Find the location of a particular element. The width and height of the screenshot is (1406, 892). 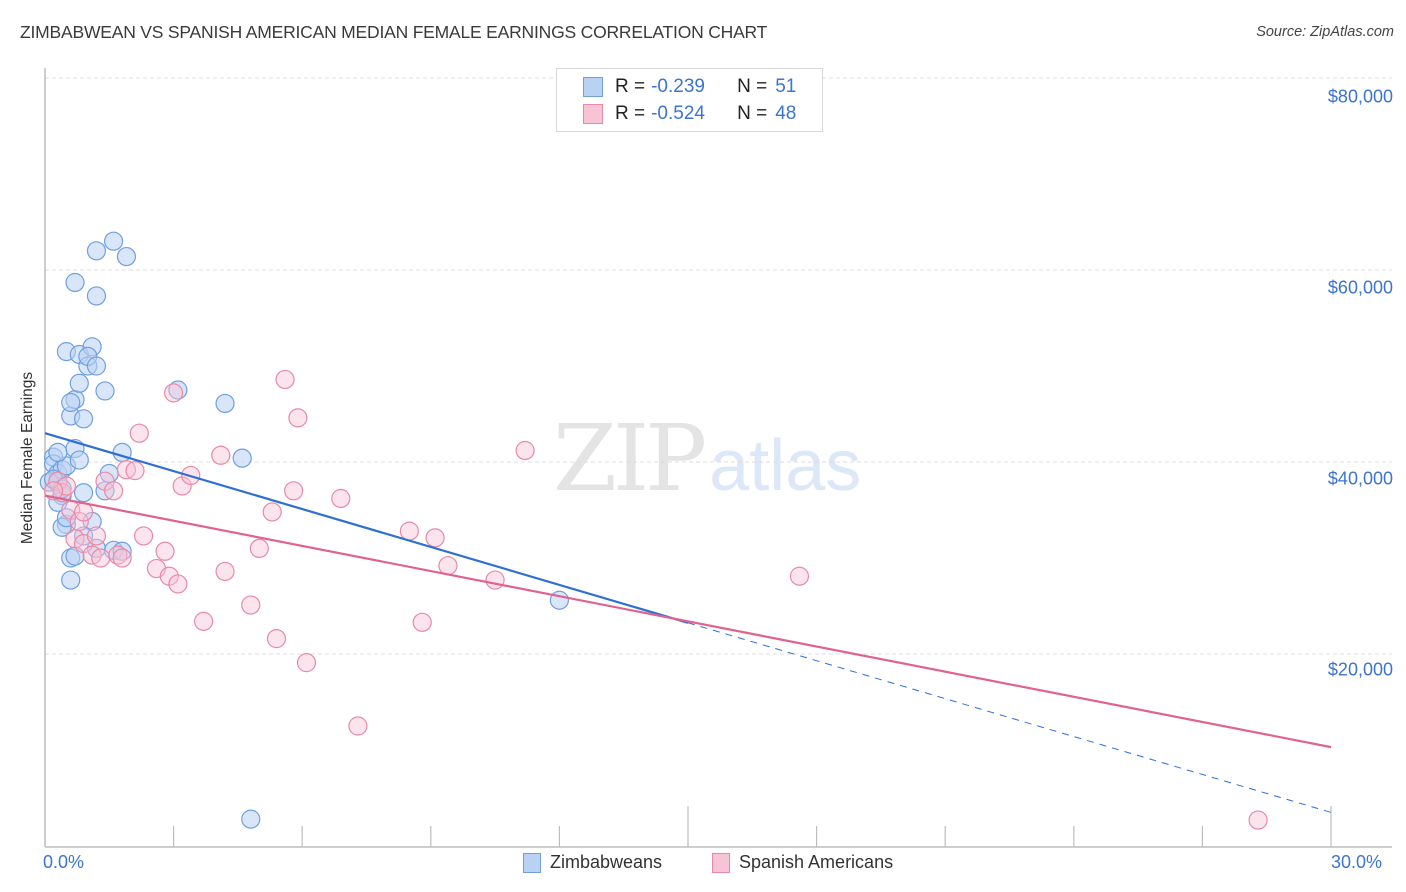

y-tick-40000: $40,000 is located at coordinates (1360, 478).